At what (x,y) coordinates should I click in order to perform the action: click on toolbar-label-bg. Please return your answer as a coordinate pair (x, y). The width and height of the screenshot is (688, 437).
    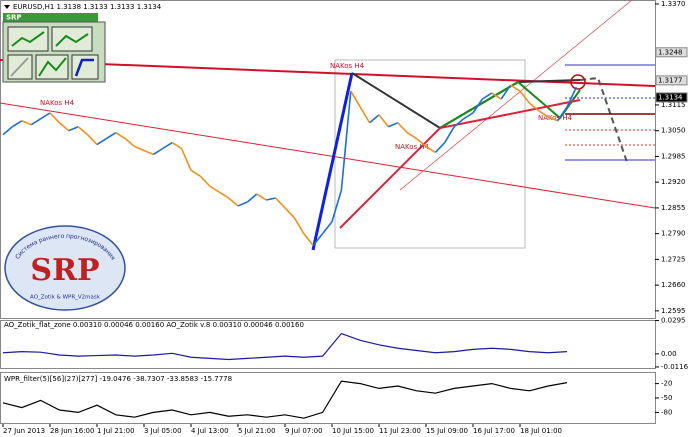
    Looking at the image, I should click on (50, 17).